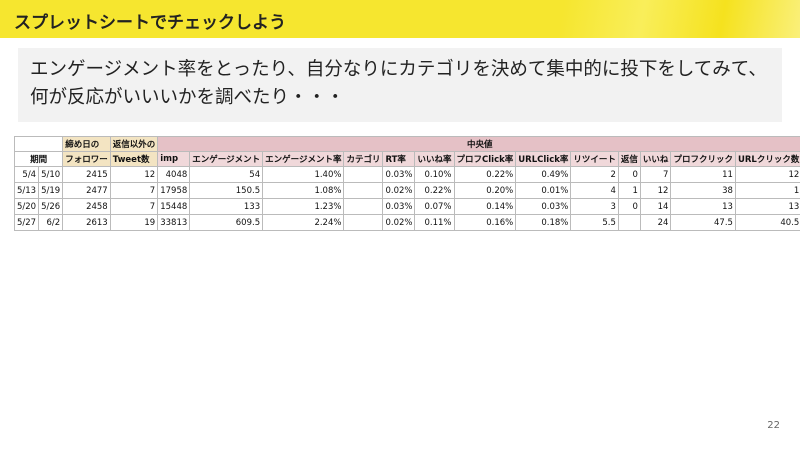  Describe the element at coordinates (303, 222) in the screenshot. I see `cell: 2.24%` at that location.